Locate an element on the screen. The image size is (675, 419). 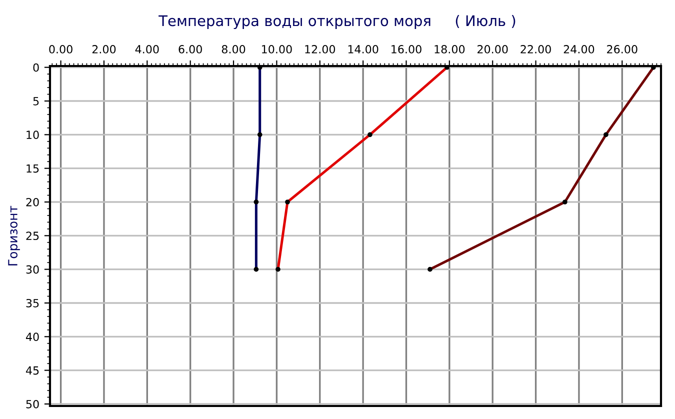
x-tick-label: 8.00 is located at coordinates (234, 49).